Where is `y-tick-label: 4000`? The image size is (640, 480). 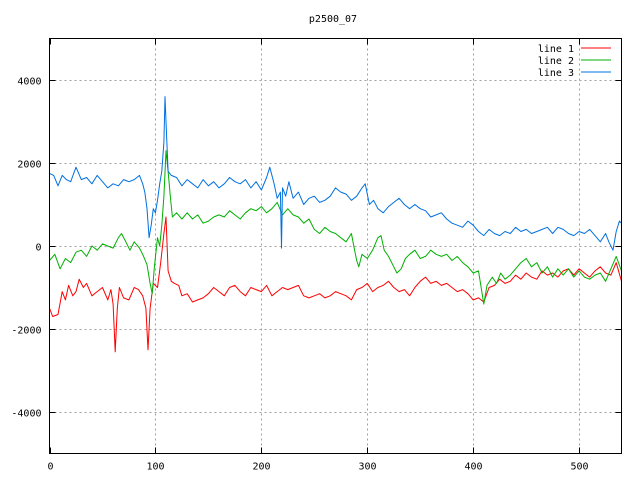 y-tick-label: 4000 is located at coordinates (29, 82).